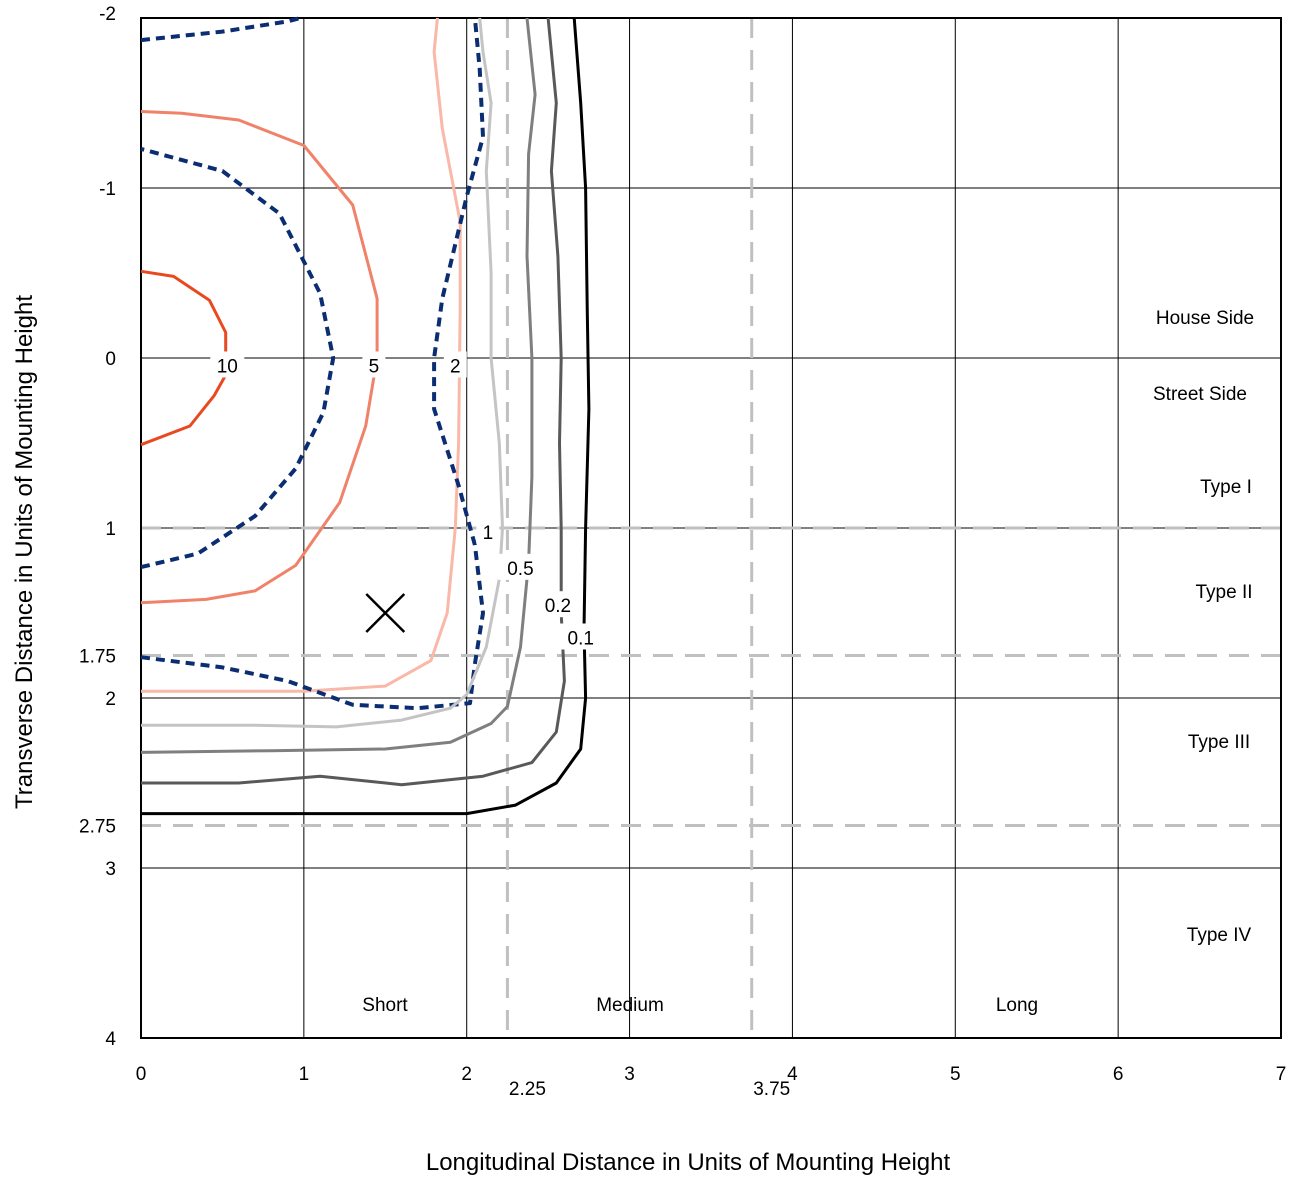 This screenshot has height=1178, width=1298. I want to click on x-tick-1: 1, so click(304, 1074).